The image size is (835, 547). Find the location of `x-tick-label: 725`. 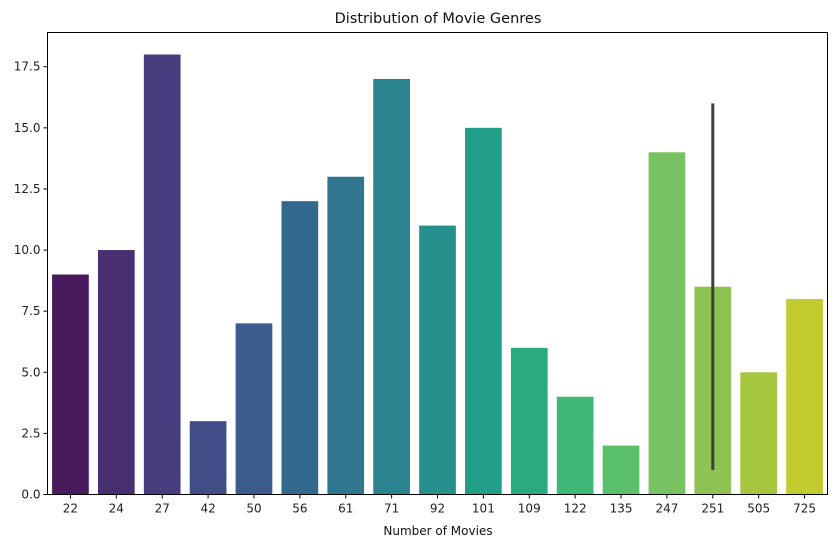

x-tick-label: 725 is located at coordinates (804, 509).